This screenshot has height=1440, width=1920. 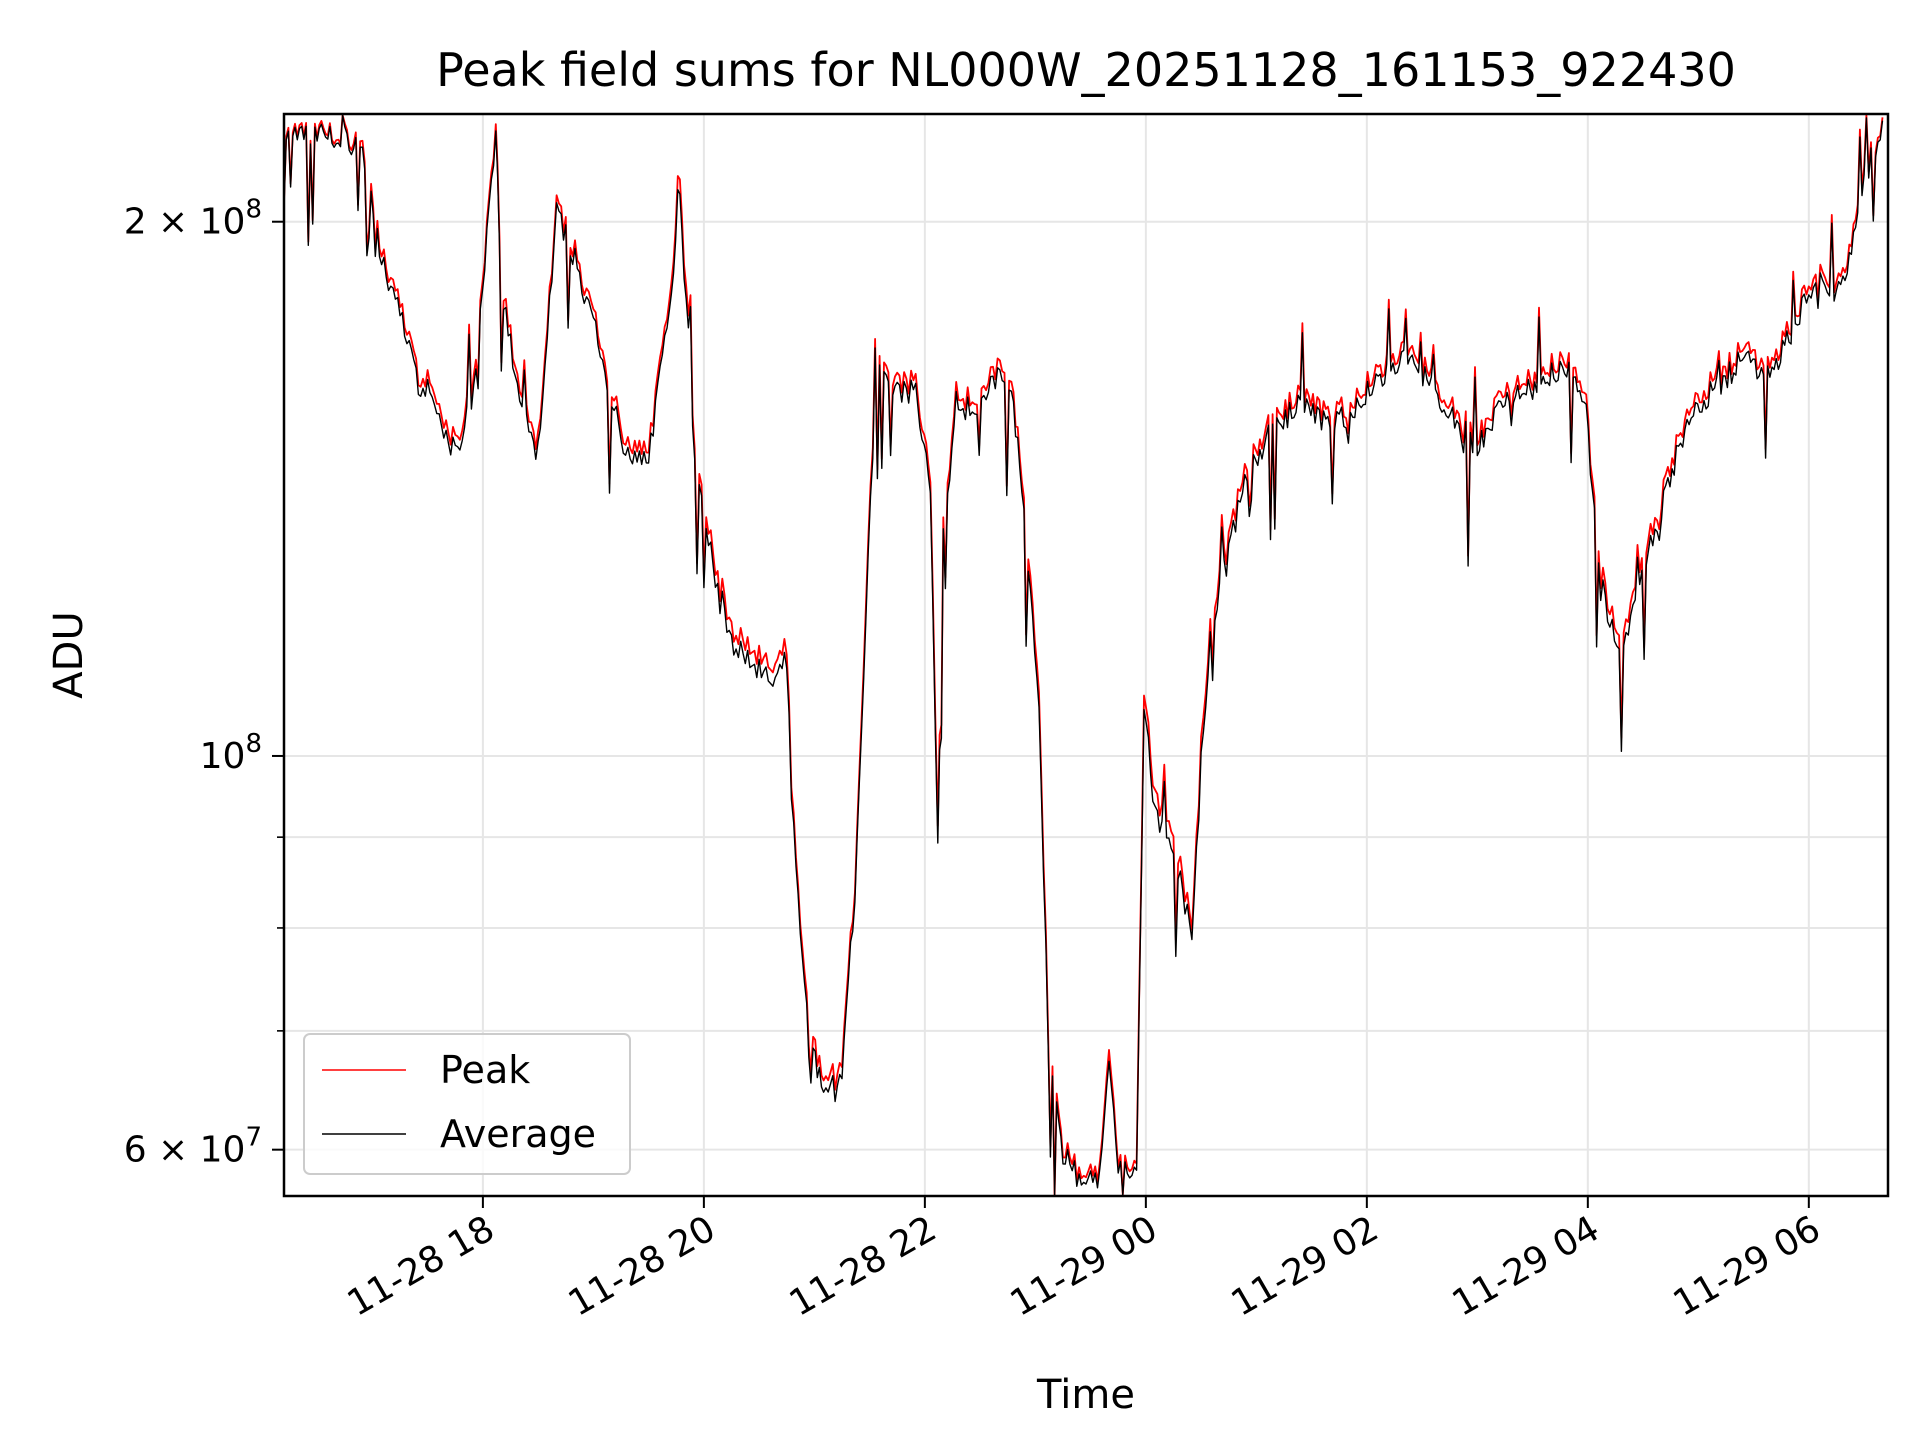 What do you see at coordinates (231, 753) in the screenshot?
I see `y-tick-label: 108` at bounding box center [231, 753].